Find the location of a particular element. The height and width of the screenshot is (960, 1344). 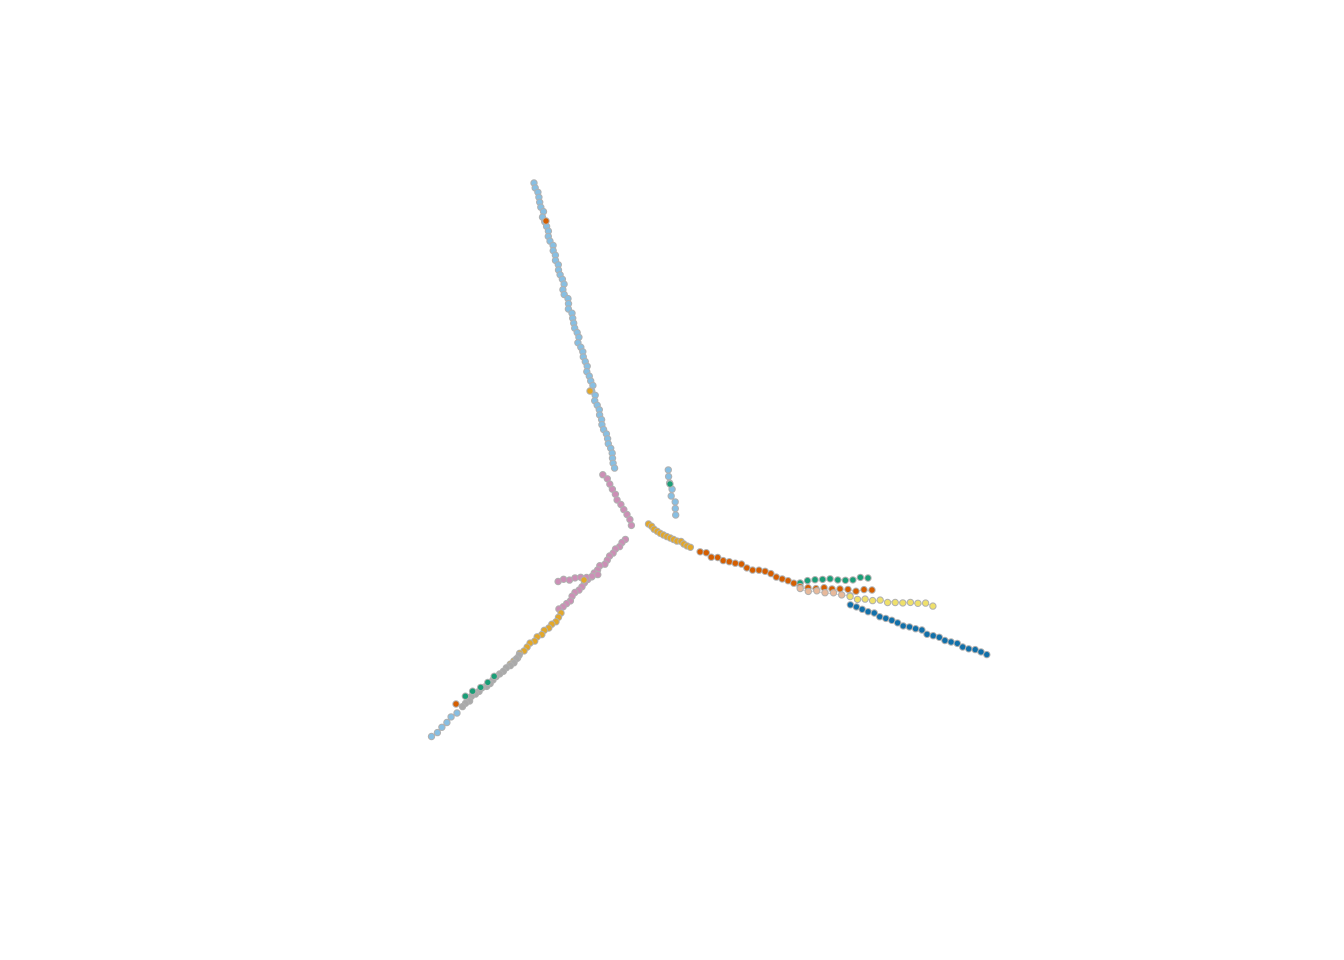

lower-grey-segment-point is located at coordinates (462, 706).